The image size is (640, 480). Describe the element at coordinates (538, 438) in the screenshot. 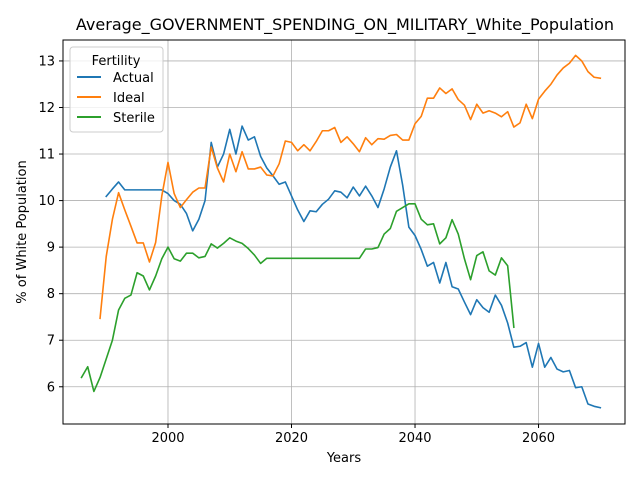

I see `x-tick-label: 2060` at that location.